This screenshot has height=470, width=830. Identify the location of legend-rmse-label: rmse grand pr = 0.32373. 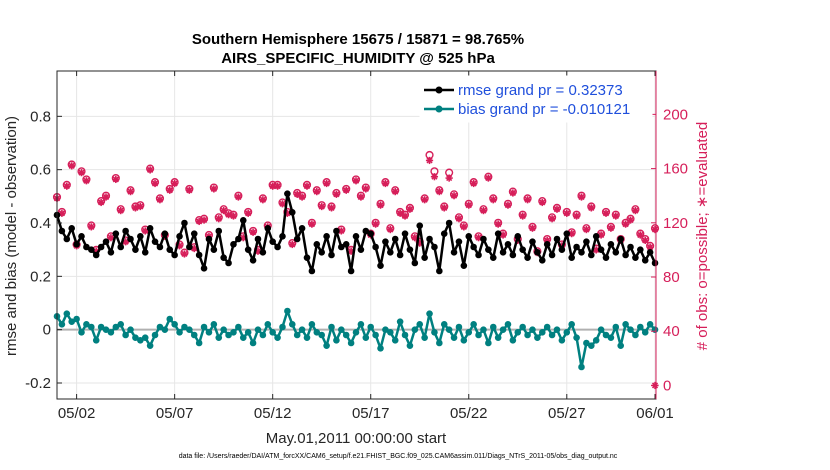
(540, 90).